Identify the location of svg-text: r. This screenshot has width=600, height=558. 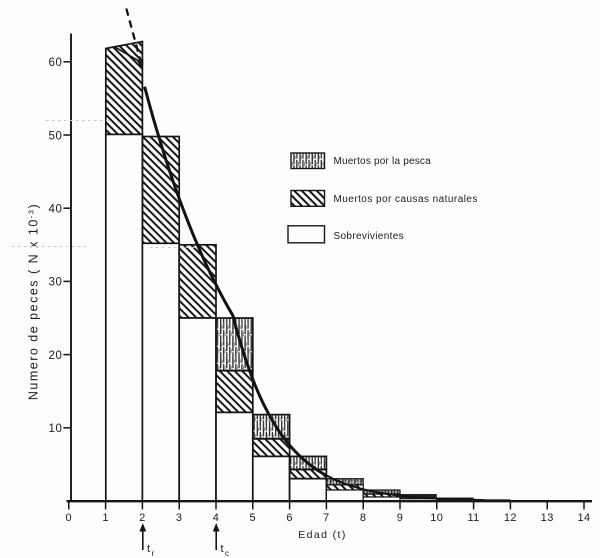
(153, 553).